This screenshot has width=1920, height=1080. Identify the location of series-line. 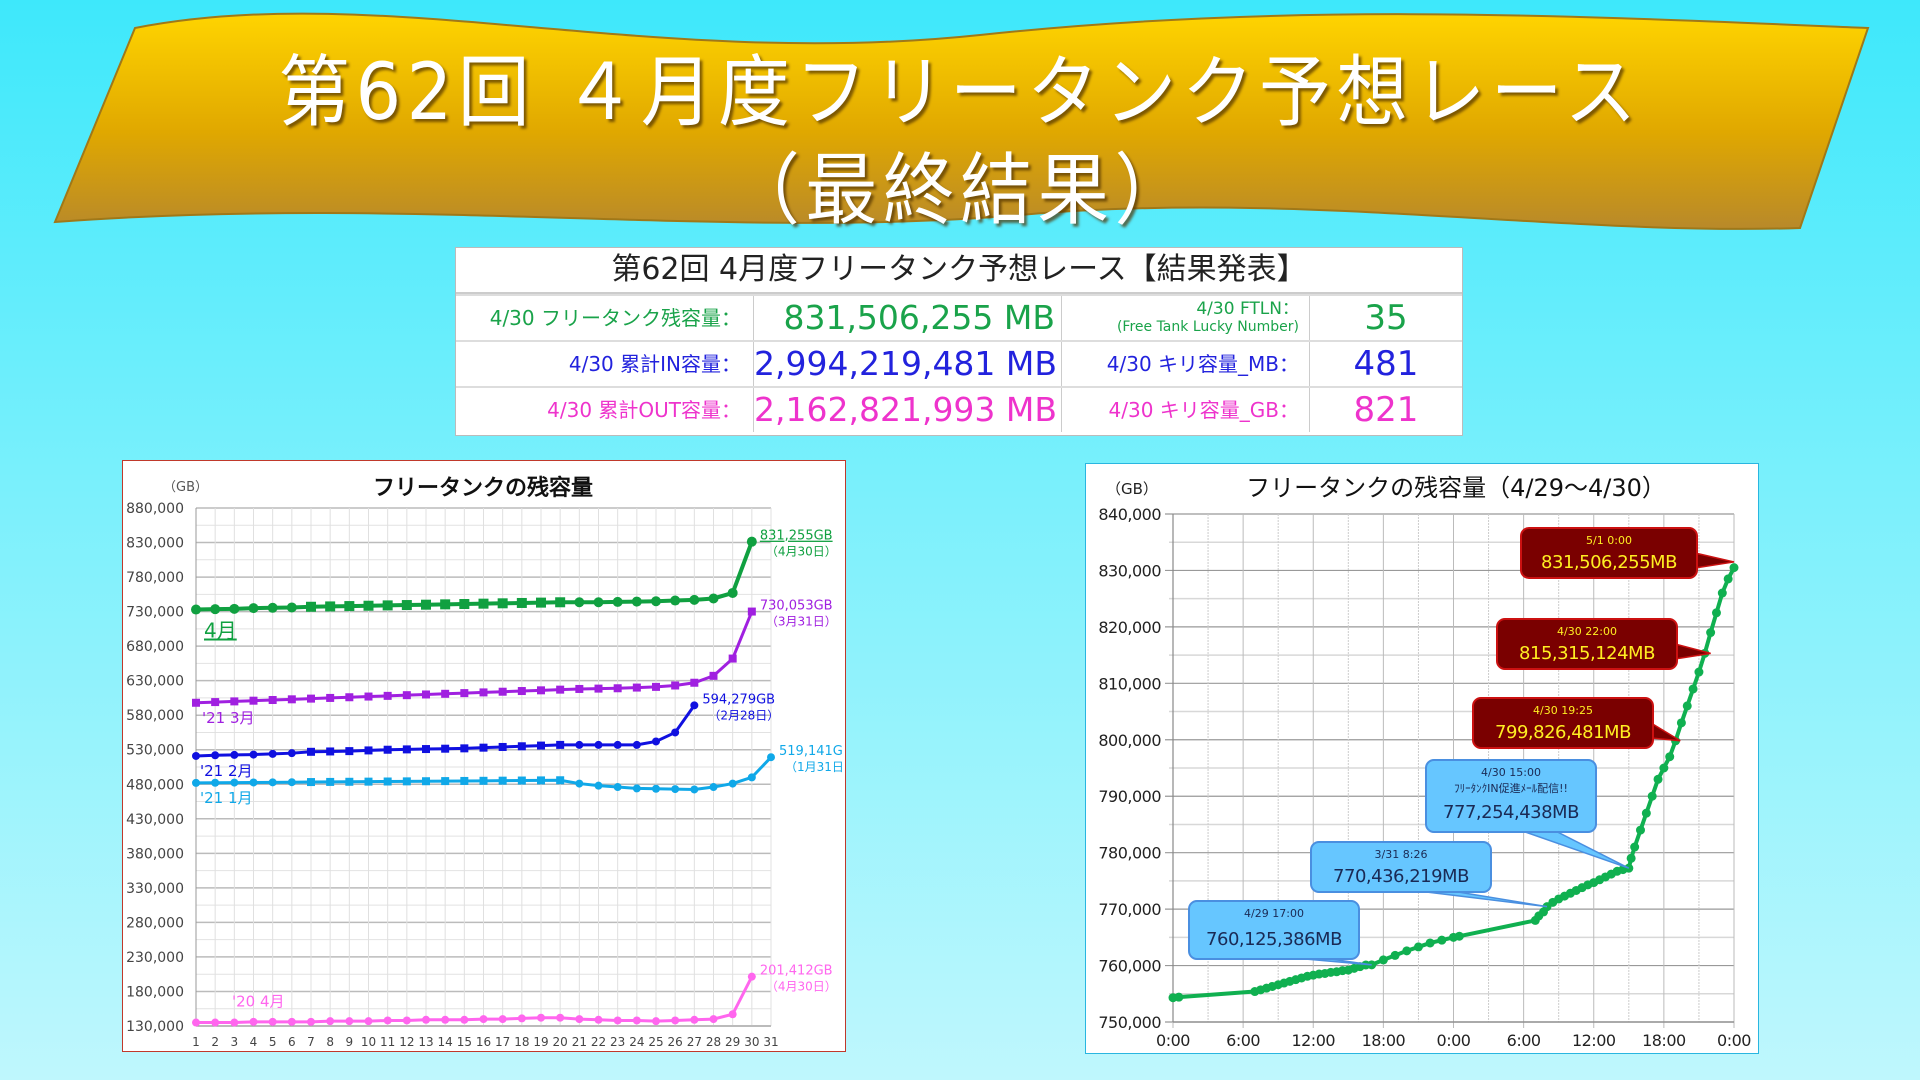
(474, 657).